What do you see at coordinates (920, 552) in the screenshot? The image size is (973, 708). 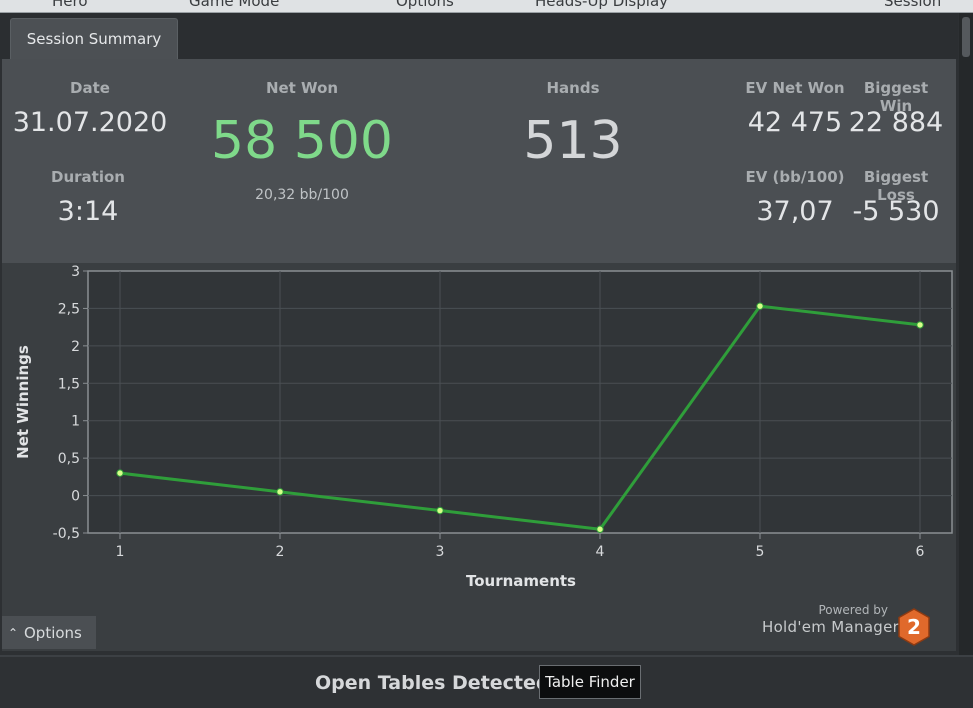 I see `x-tick-label: 6` at bounding box center [920, 552].